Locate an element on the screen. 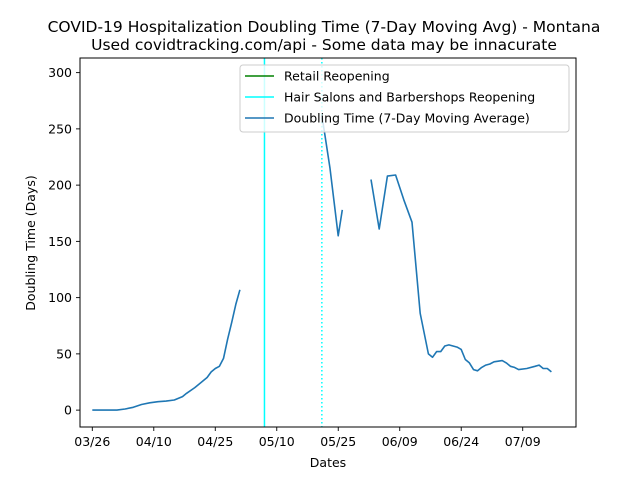  y-tick-label: 300 is located at coordinates (60, 72).